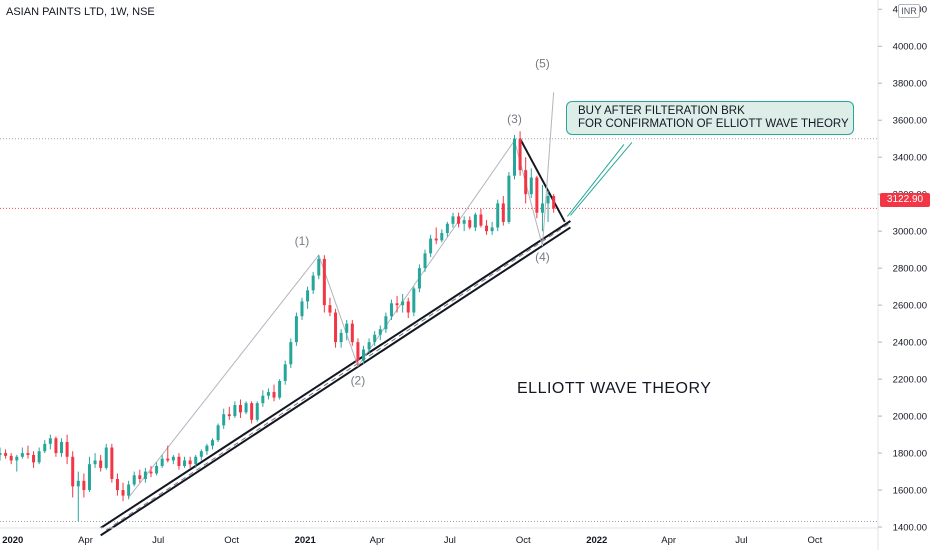  What do you see at coordinates (905, 200) in the screenshot?
I see `last-price-badge: 3122.90` at bounding box center [905, 200].